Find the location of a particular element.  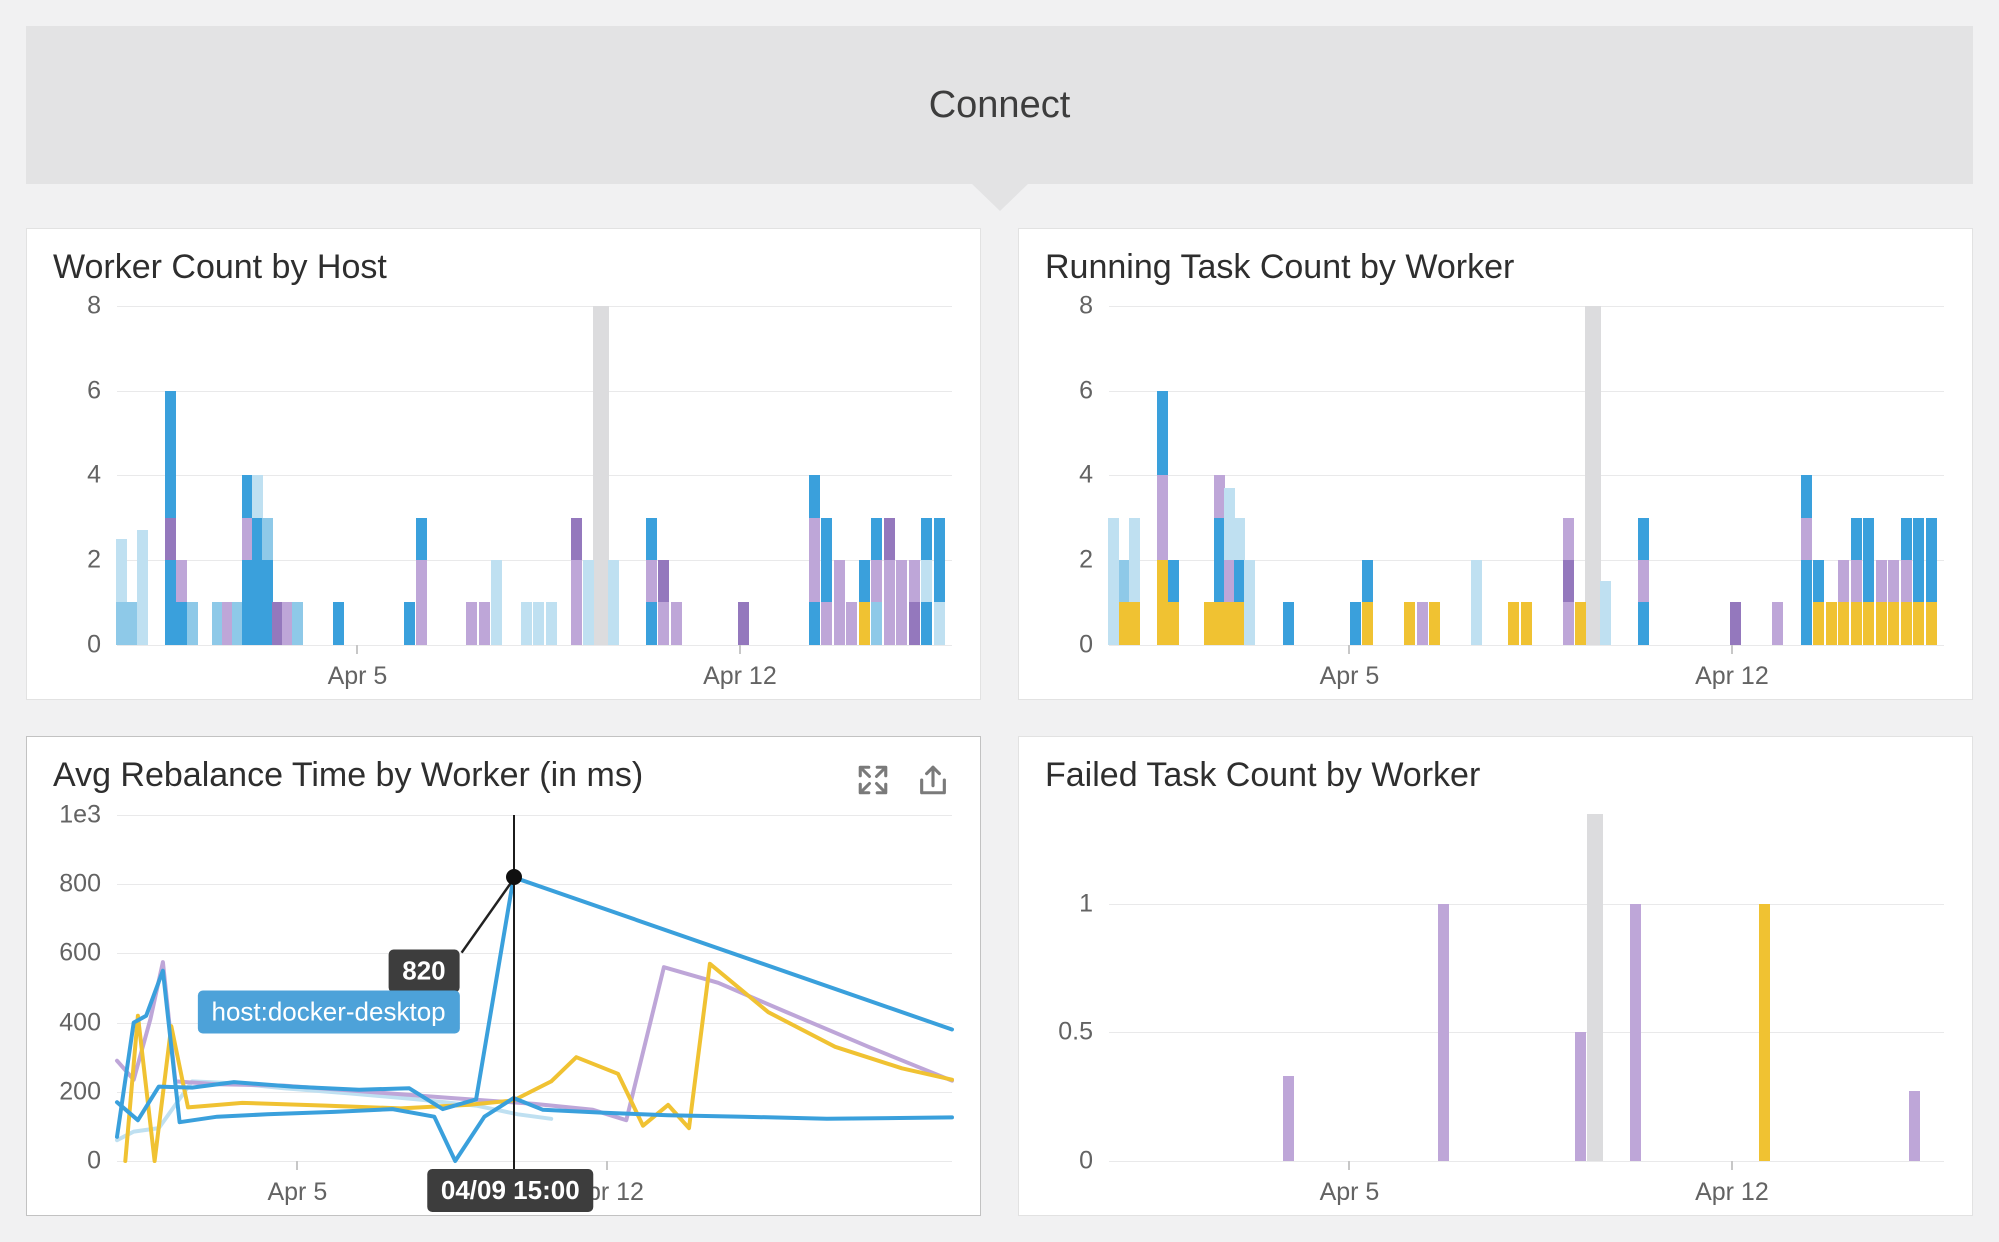

export-icon is located at coordinates (933, 780).